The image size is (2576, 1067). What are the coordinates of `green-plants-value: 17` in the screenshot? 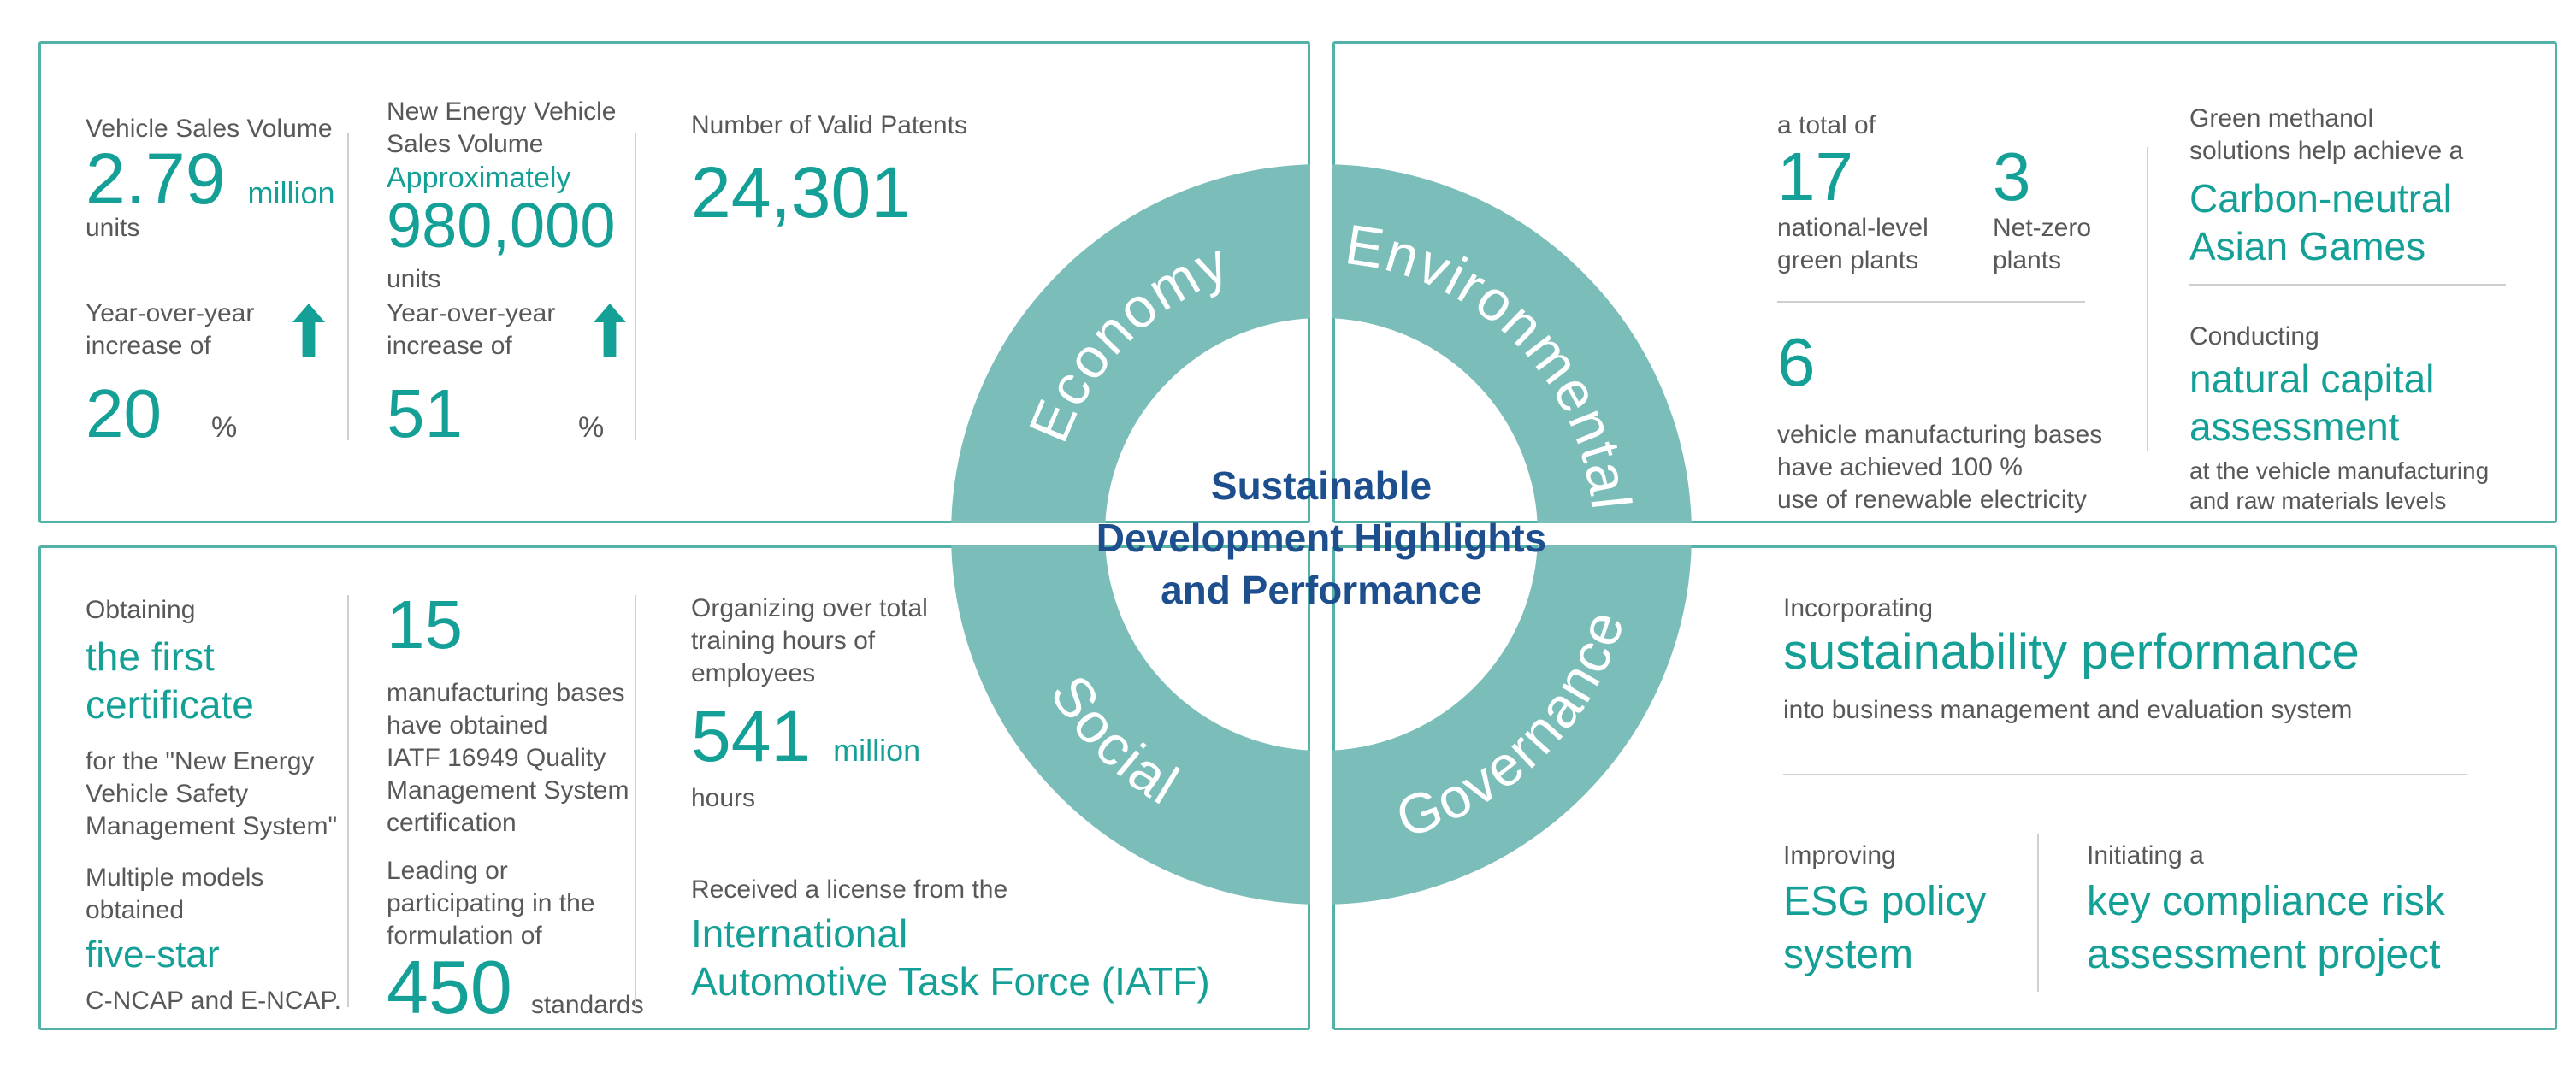 It's located at (1815, 177).